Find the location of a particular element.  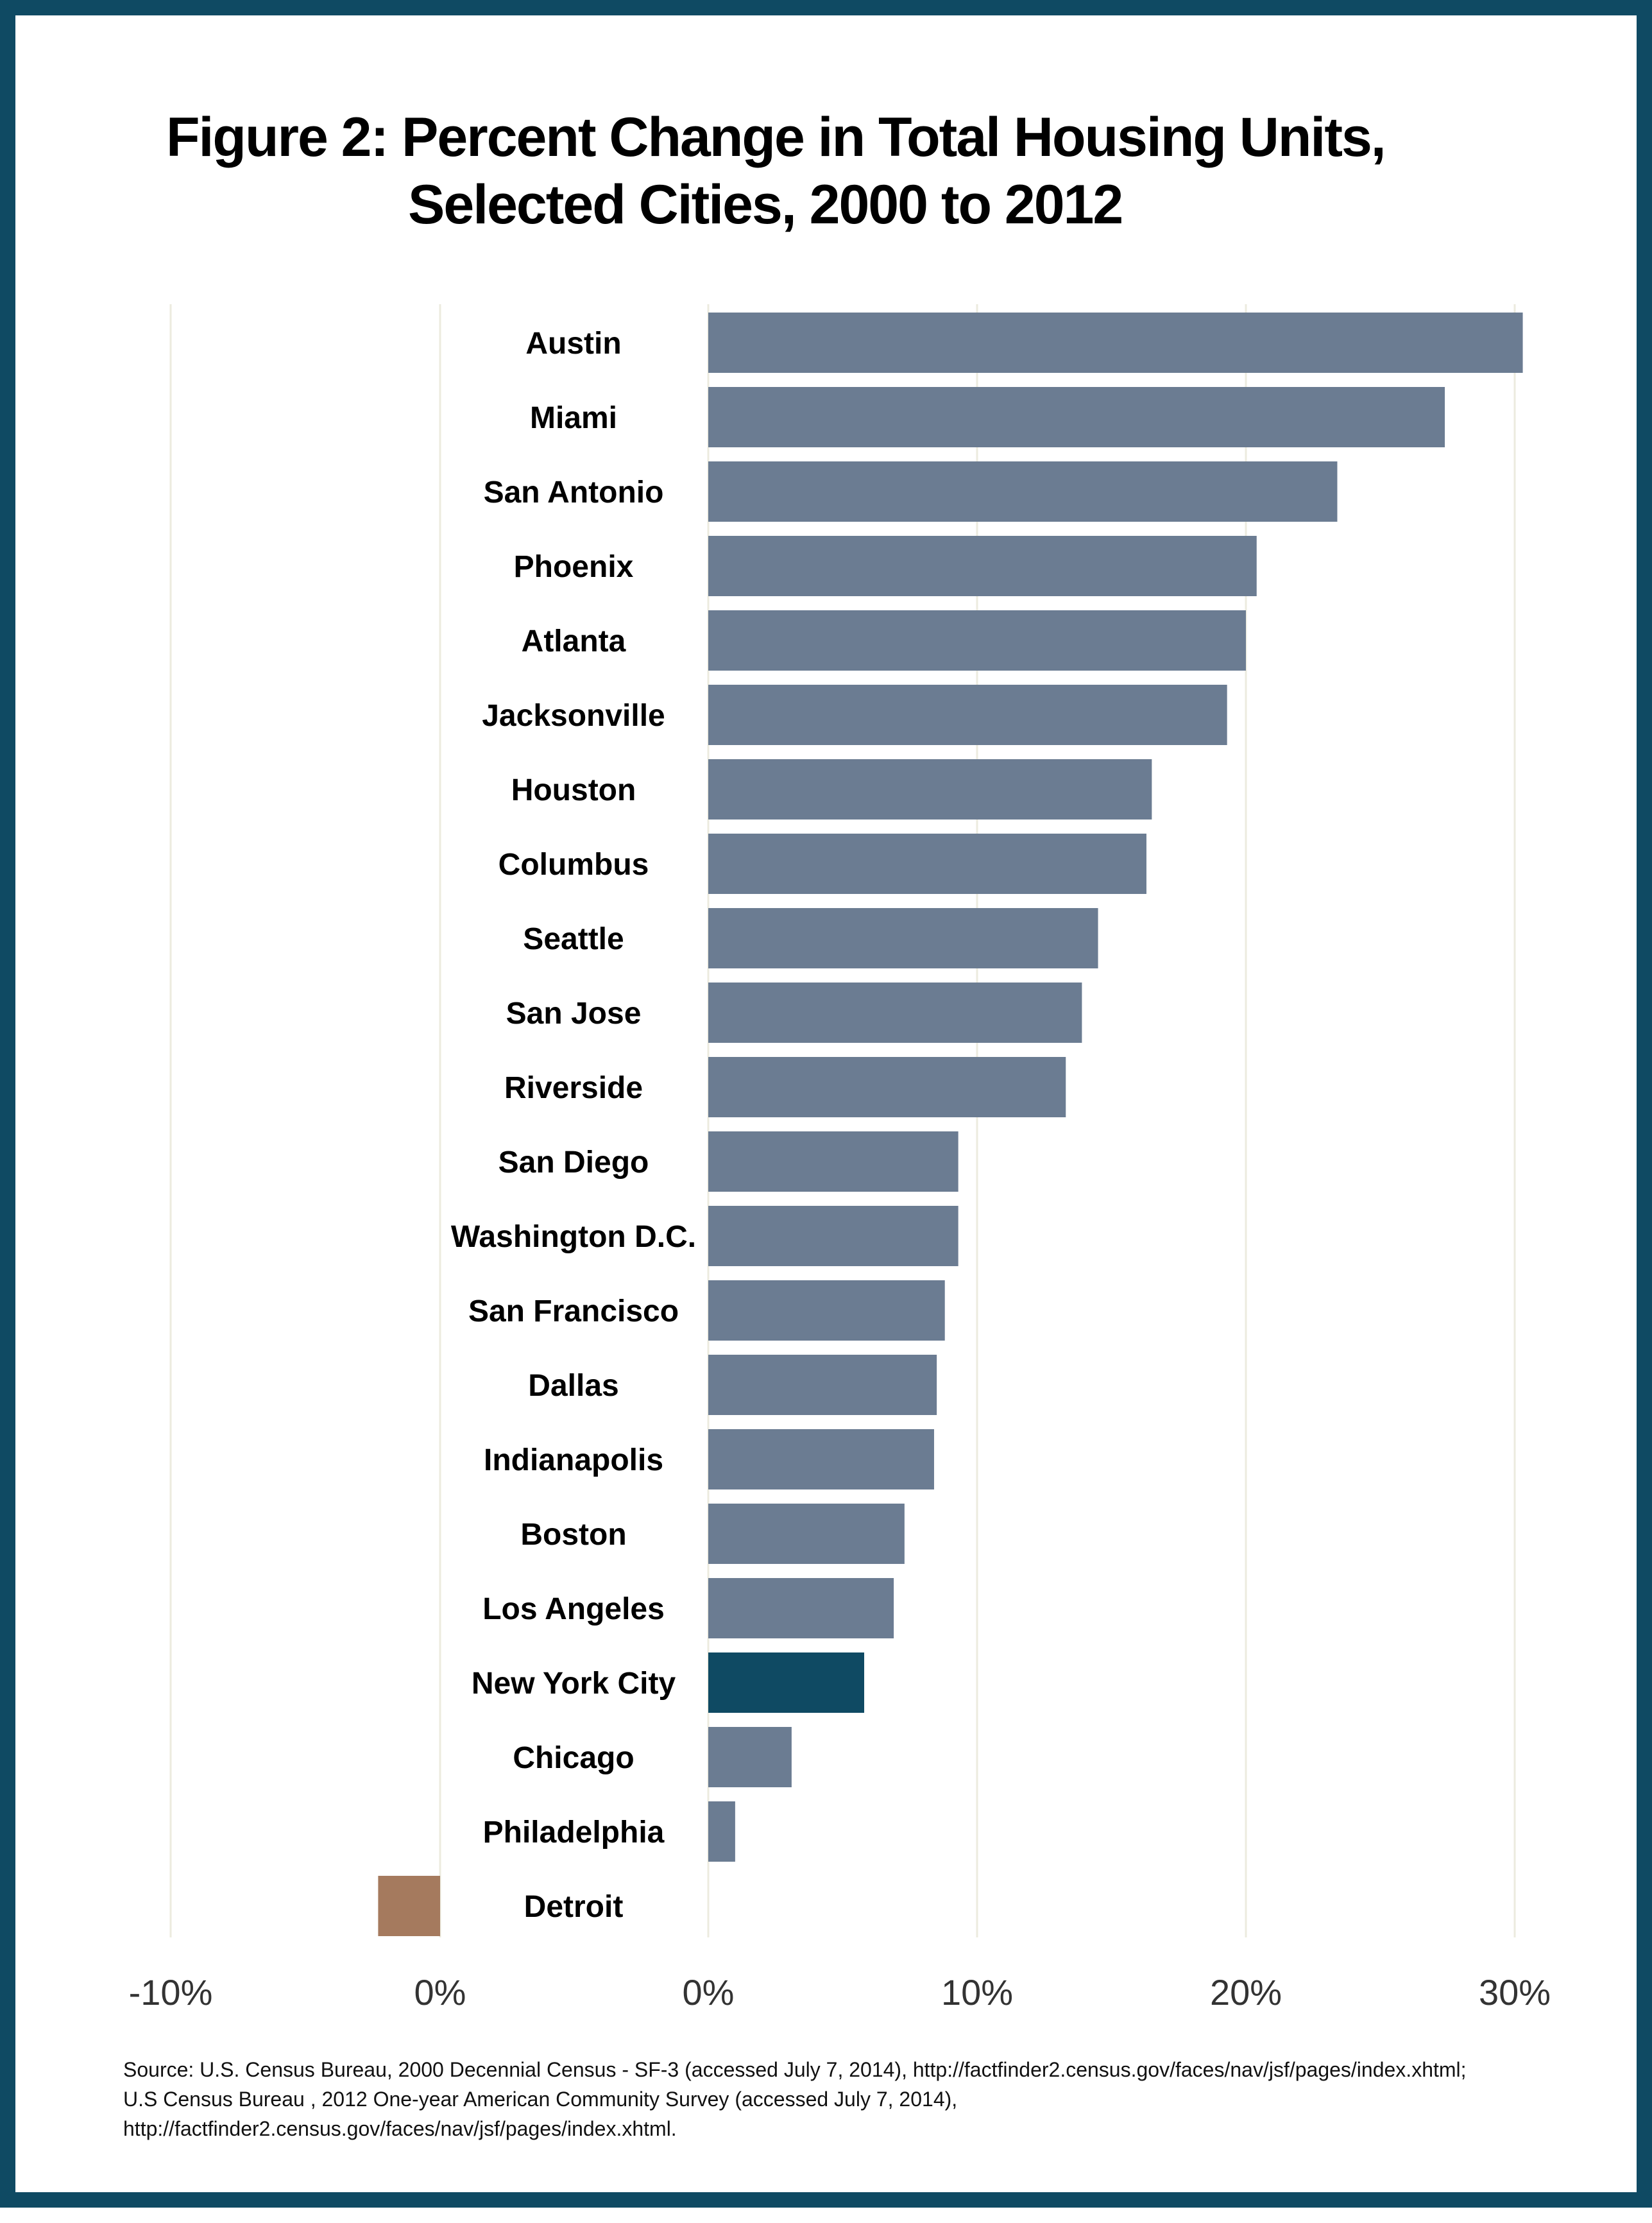

bar-san-francisco is located at coordinates (826, 1310).